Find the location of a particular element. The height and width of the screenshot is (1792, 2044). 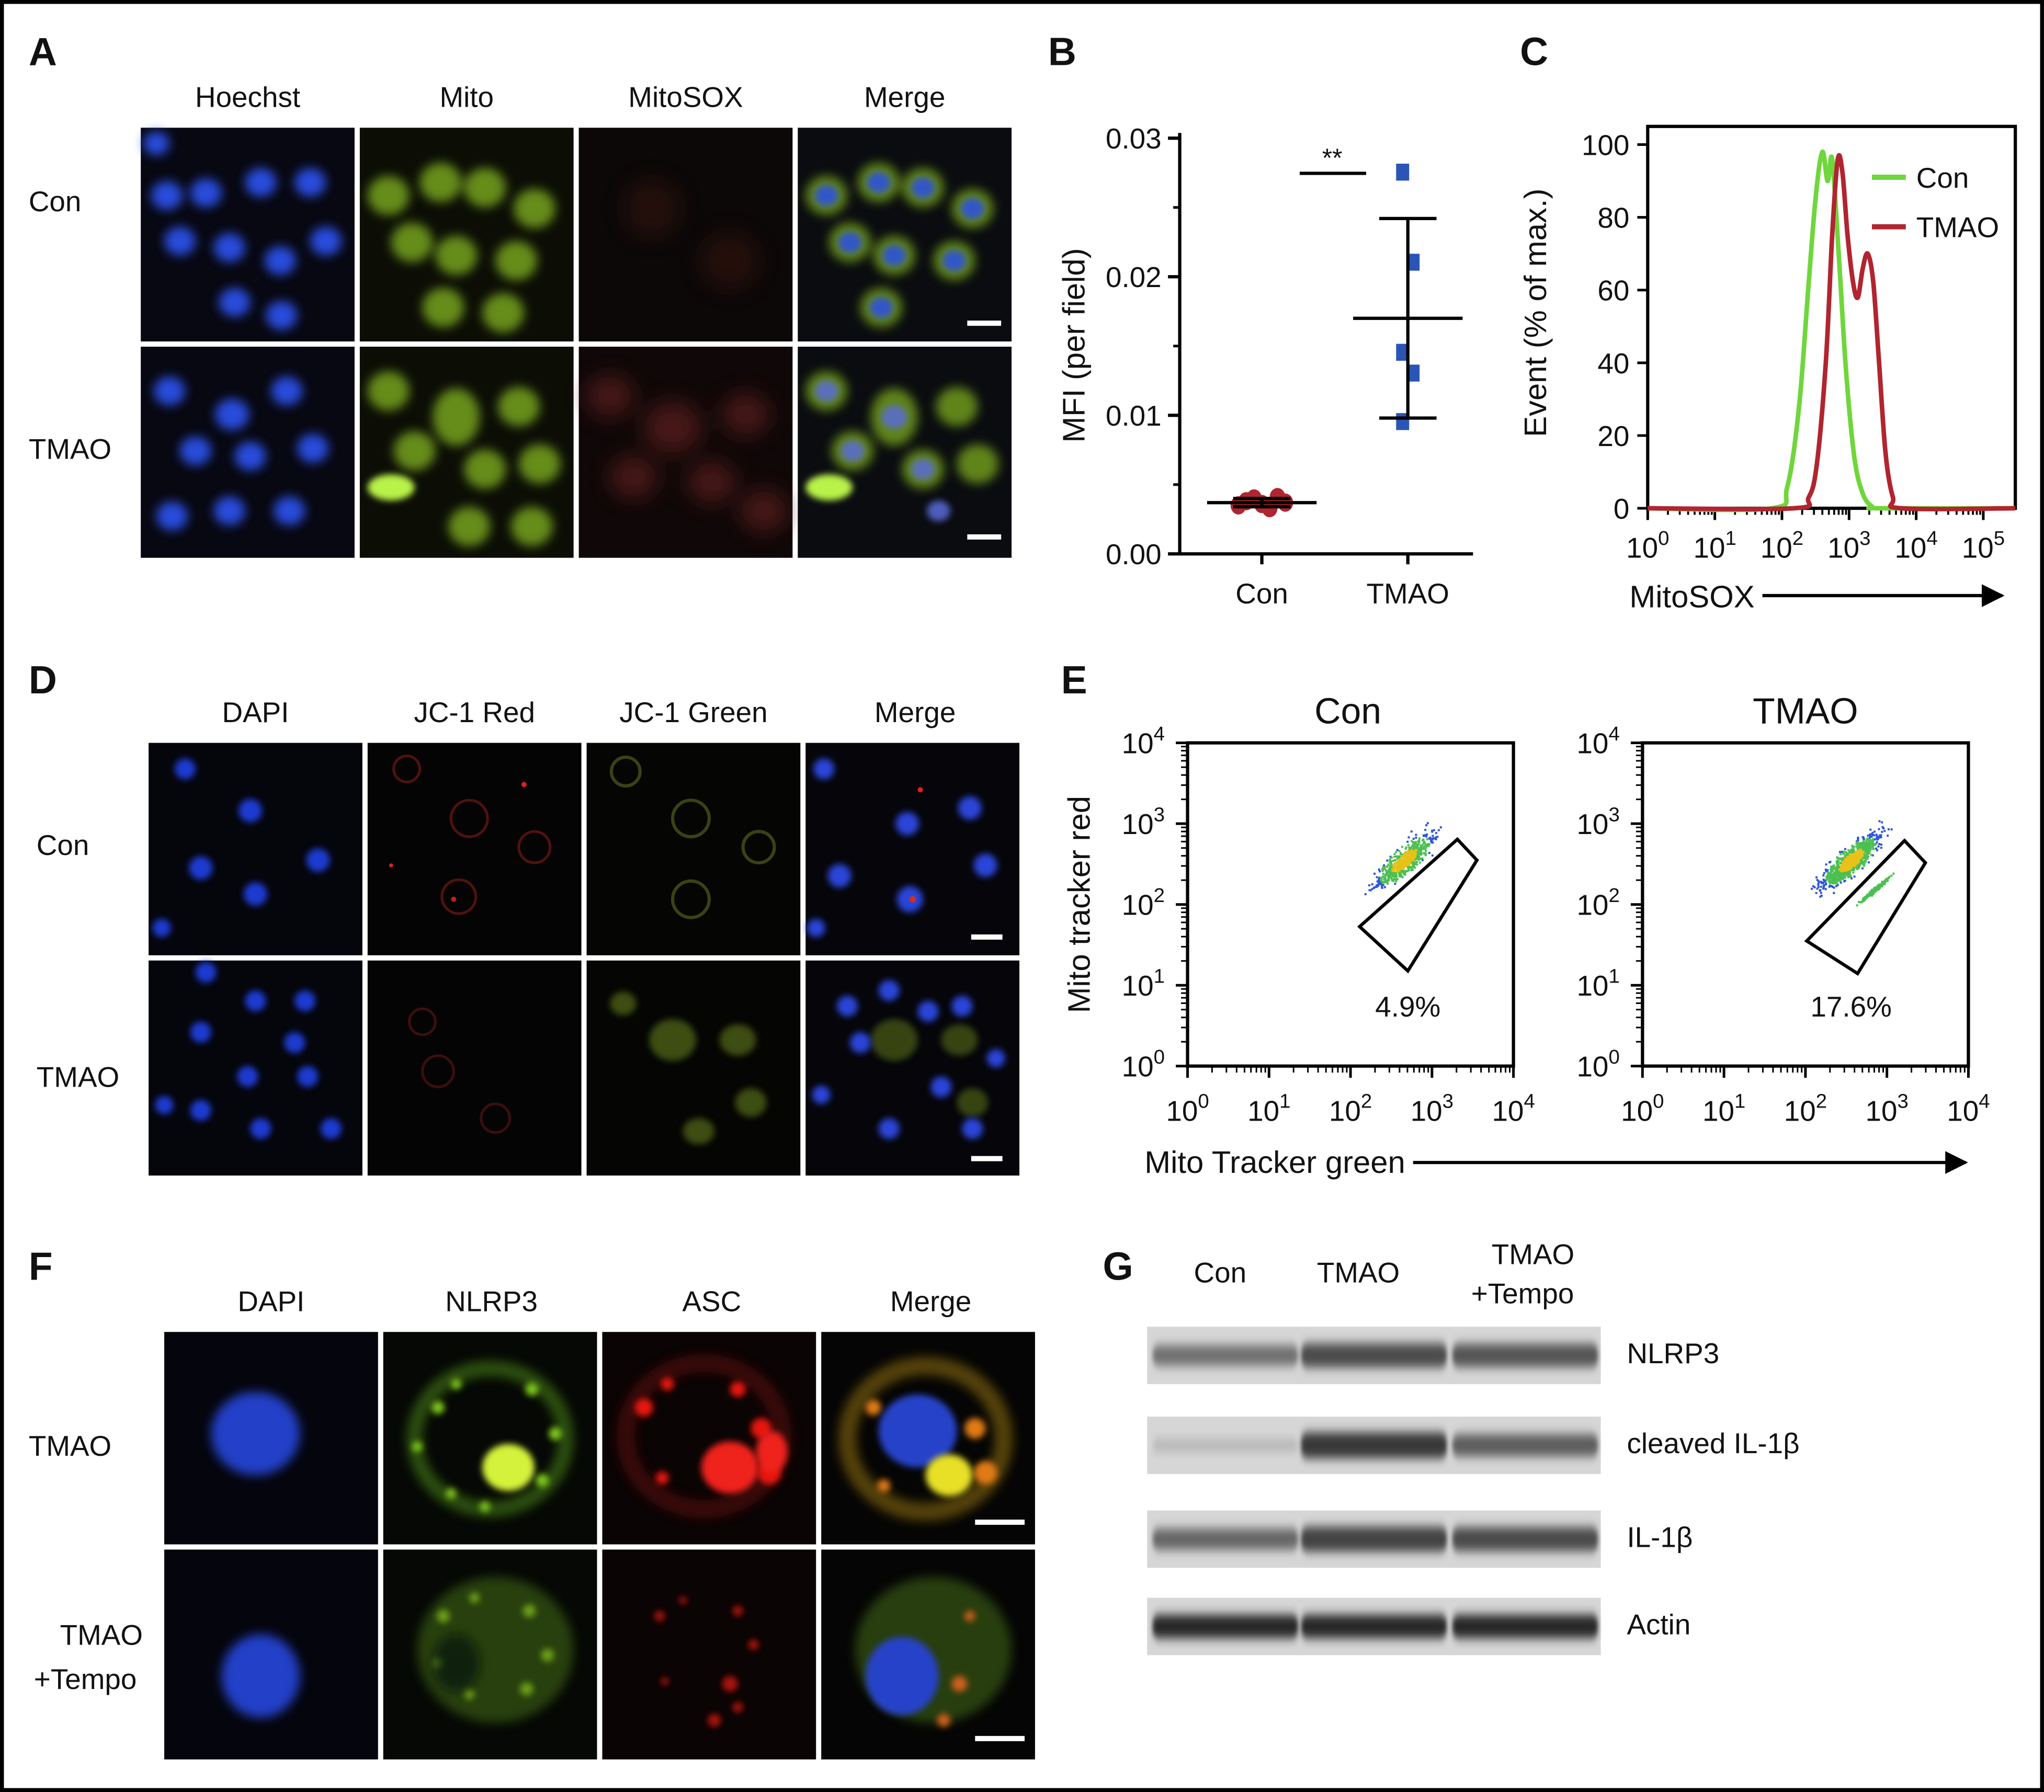

panel-f-col-label: Merge is located at coordinates (930, 1301).